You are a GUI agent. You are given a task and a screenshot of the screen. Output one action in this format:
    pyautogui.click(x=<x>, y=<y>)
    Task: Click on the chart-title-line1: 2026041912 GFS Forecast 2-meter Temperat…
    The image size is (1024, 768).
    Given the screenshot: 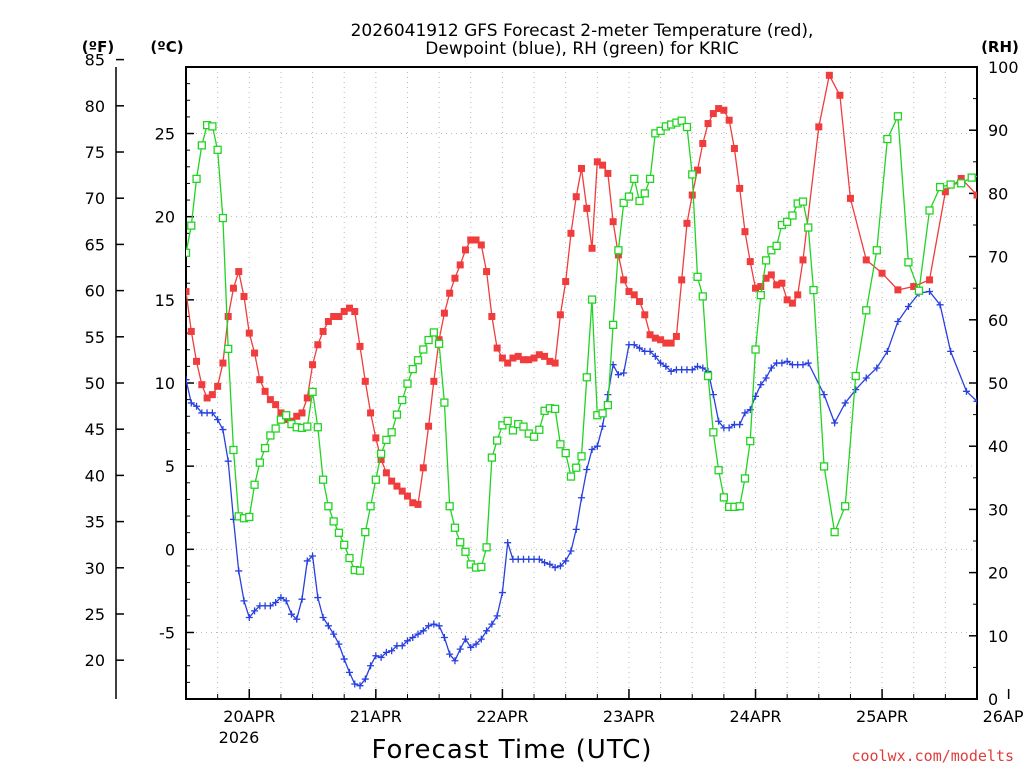 What is the action you would take?
    pyautogui.click(x=582, y=31)
    